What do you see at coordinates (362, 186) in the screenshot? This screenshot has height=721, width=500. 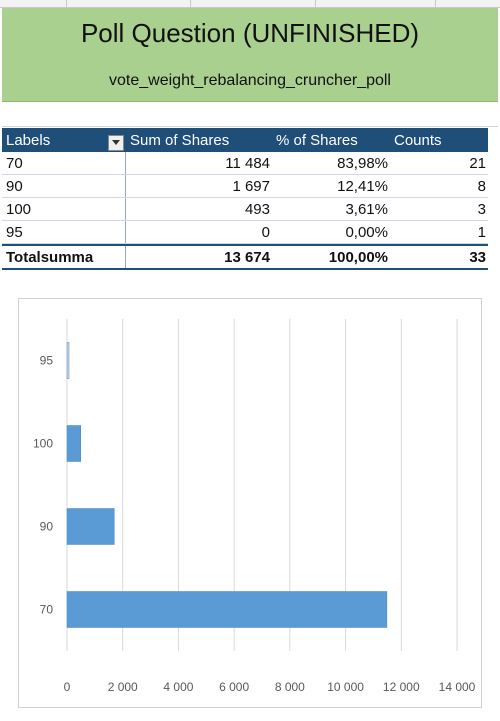 I see `row-pct: 12,41%` at bounding box center [362, 186].